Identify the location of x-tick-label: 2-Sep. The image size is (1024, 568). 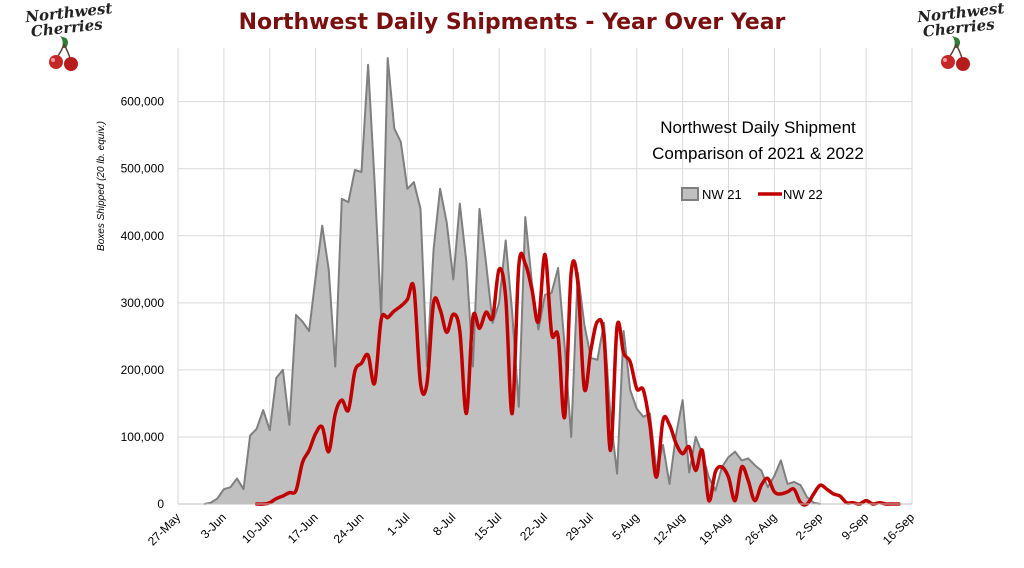
(809, 526).